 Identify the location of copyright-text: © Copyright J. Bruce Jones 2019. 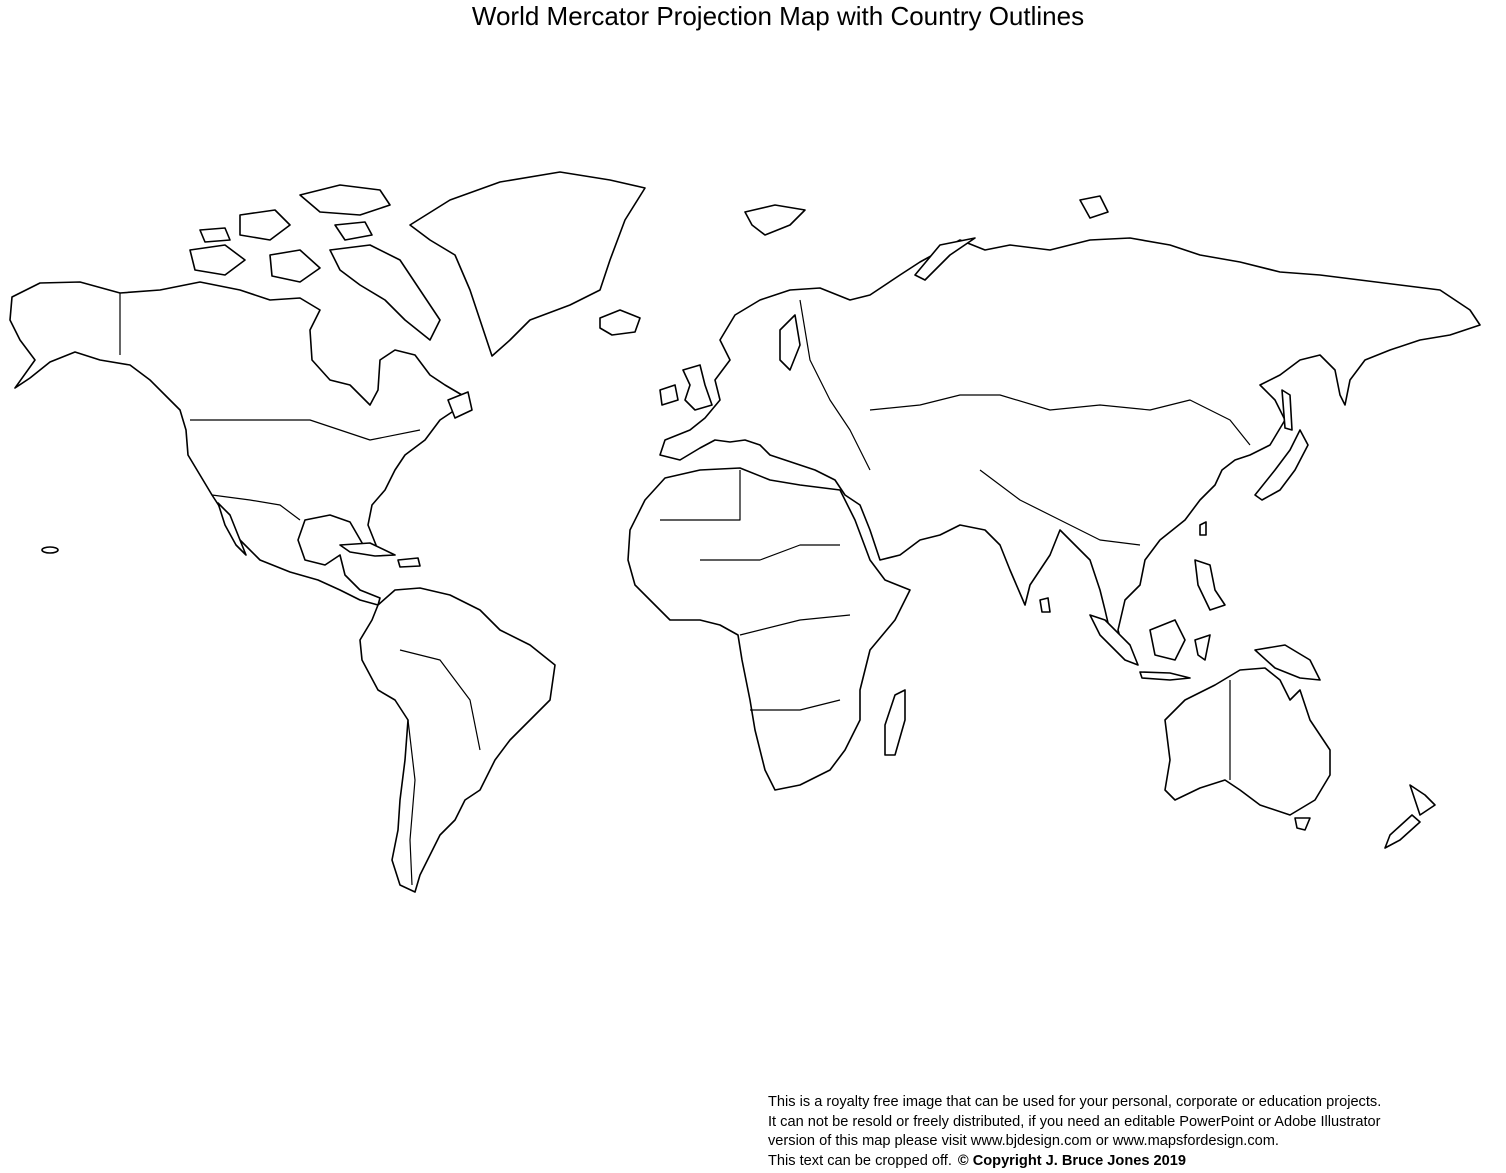
(1072, 1160).